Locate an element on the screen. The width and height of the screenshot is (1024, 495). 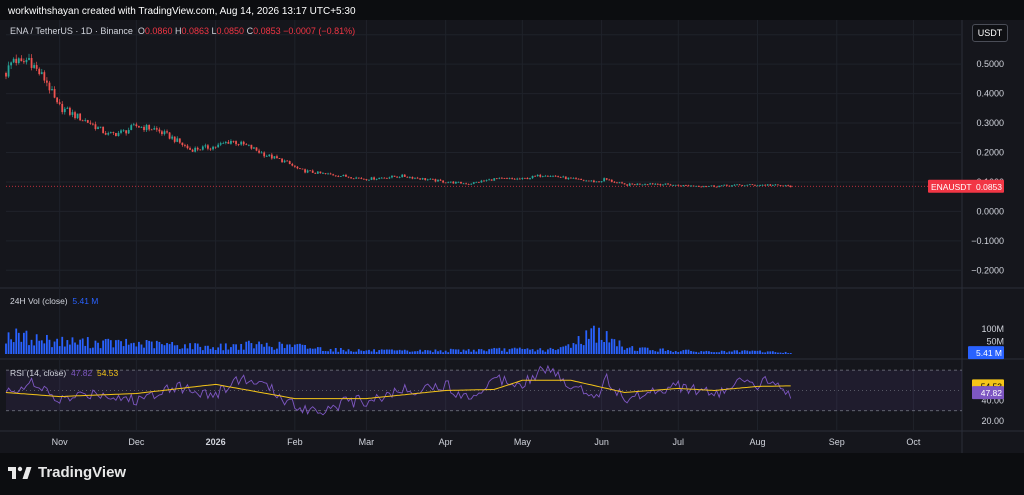
price-tick-label: 0.4000 is located at coordinates (990, 94).